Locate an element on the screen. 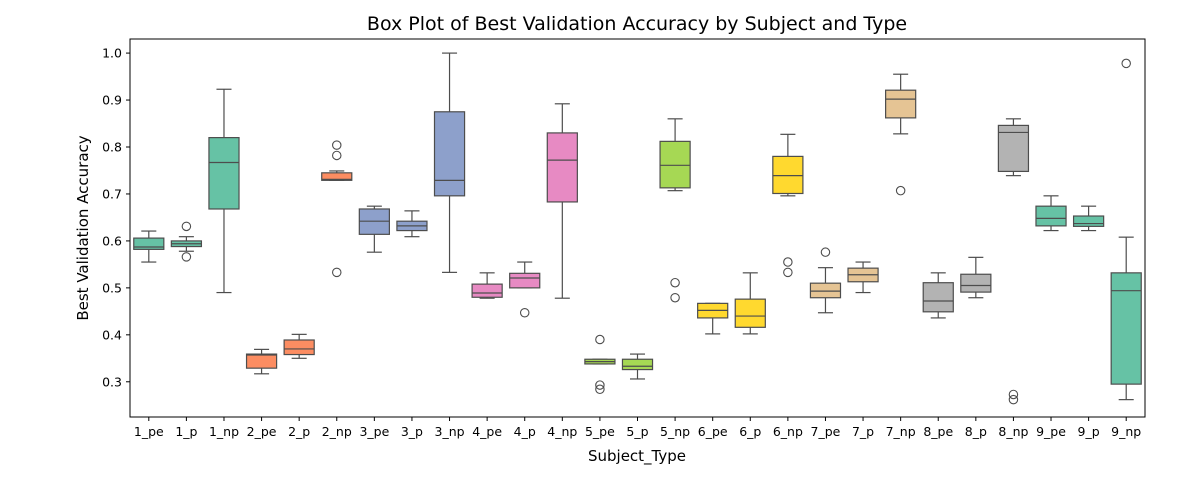 The width and height of the screenshot is (1187, 480). y-tick-label: 0.3 is located at coordinates (112, 381).